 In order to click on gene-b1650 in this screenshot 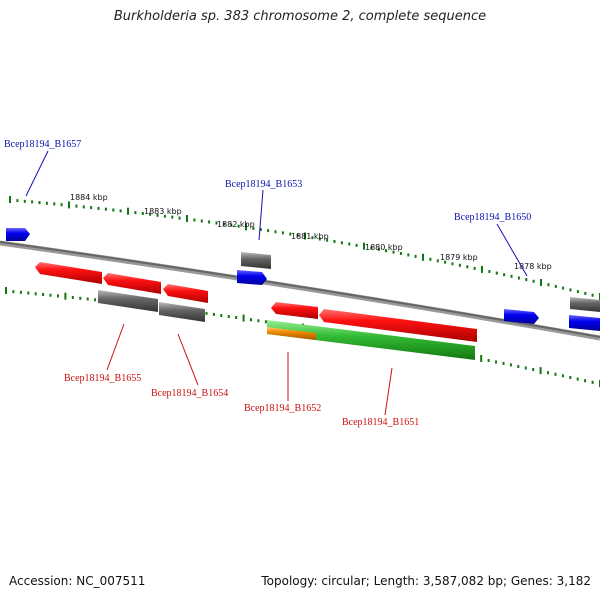, I will do `click(521, 316)`.